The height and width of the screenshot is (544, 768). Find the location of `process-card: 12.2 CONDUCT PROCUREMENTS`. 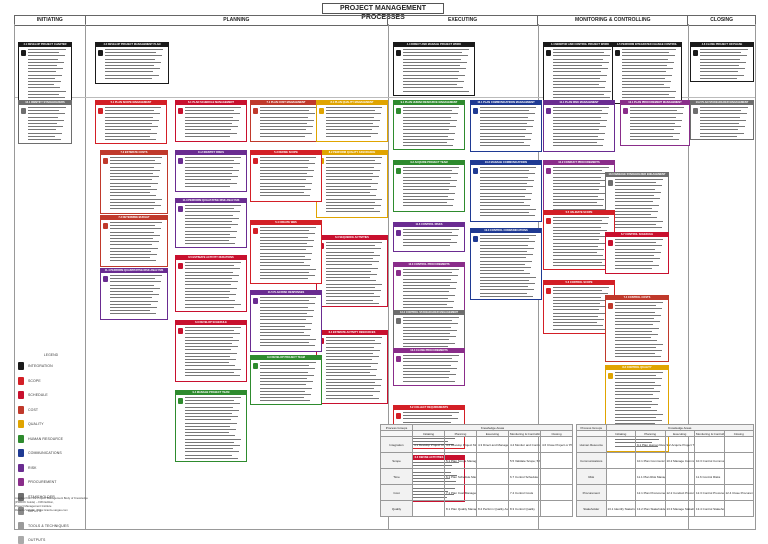

process-card: 12.2 CONDUCT PROCUREMENTS is located at coordinates (579, 187).